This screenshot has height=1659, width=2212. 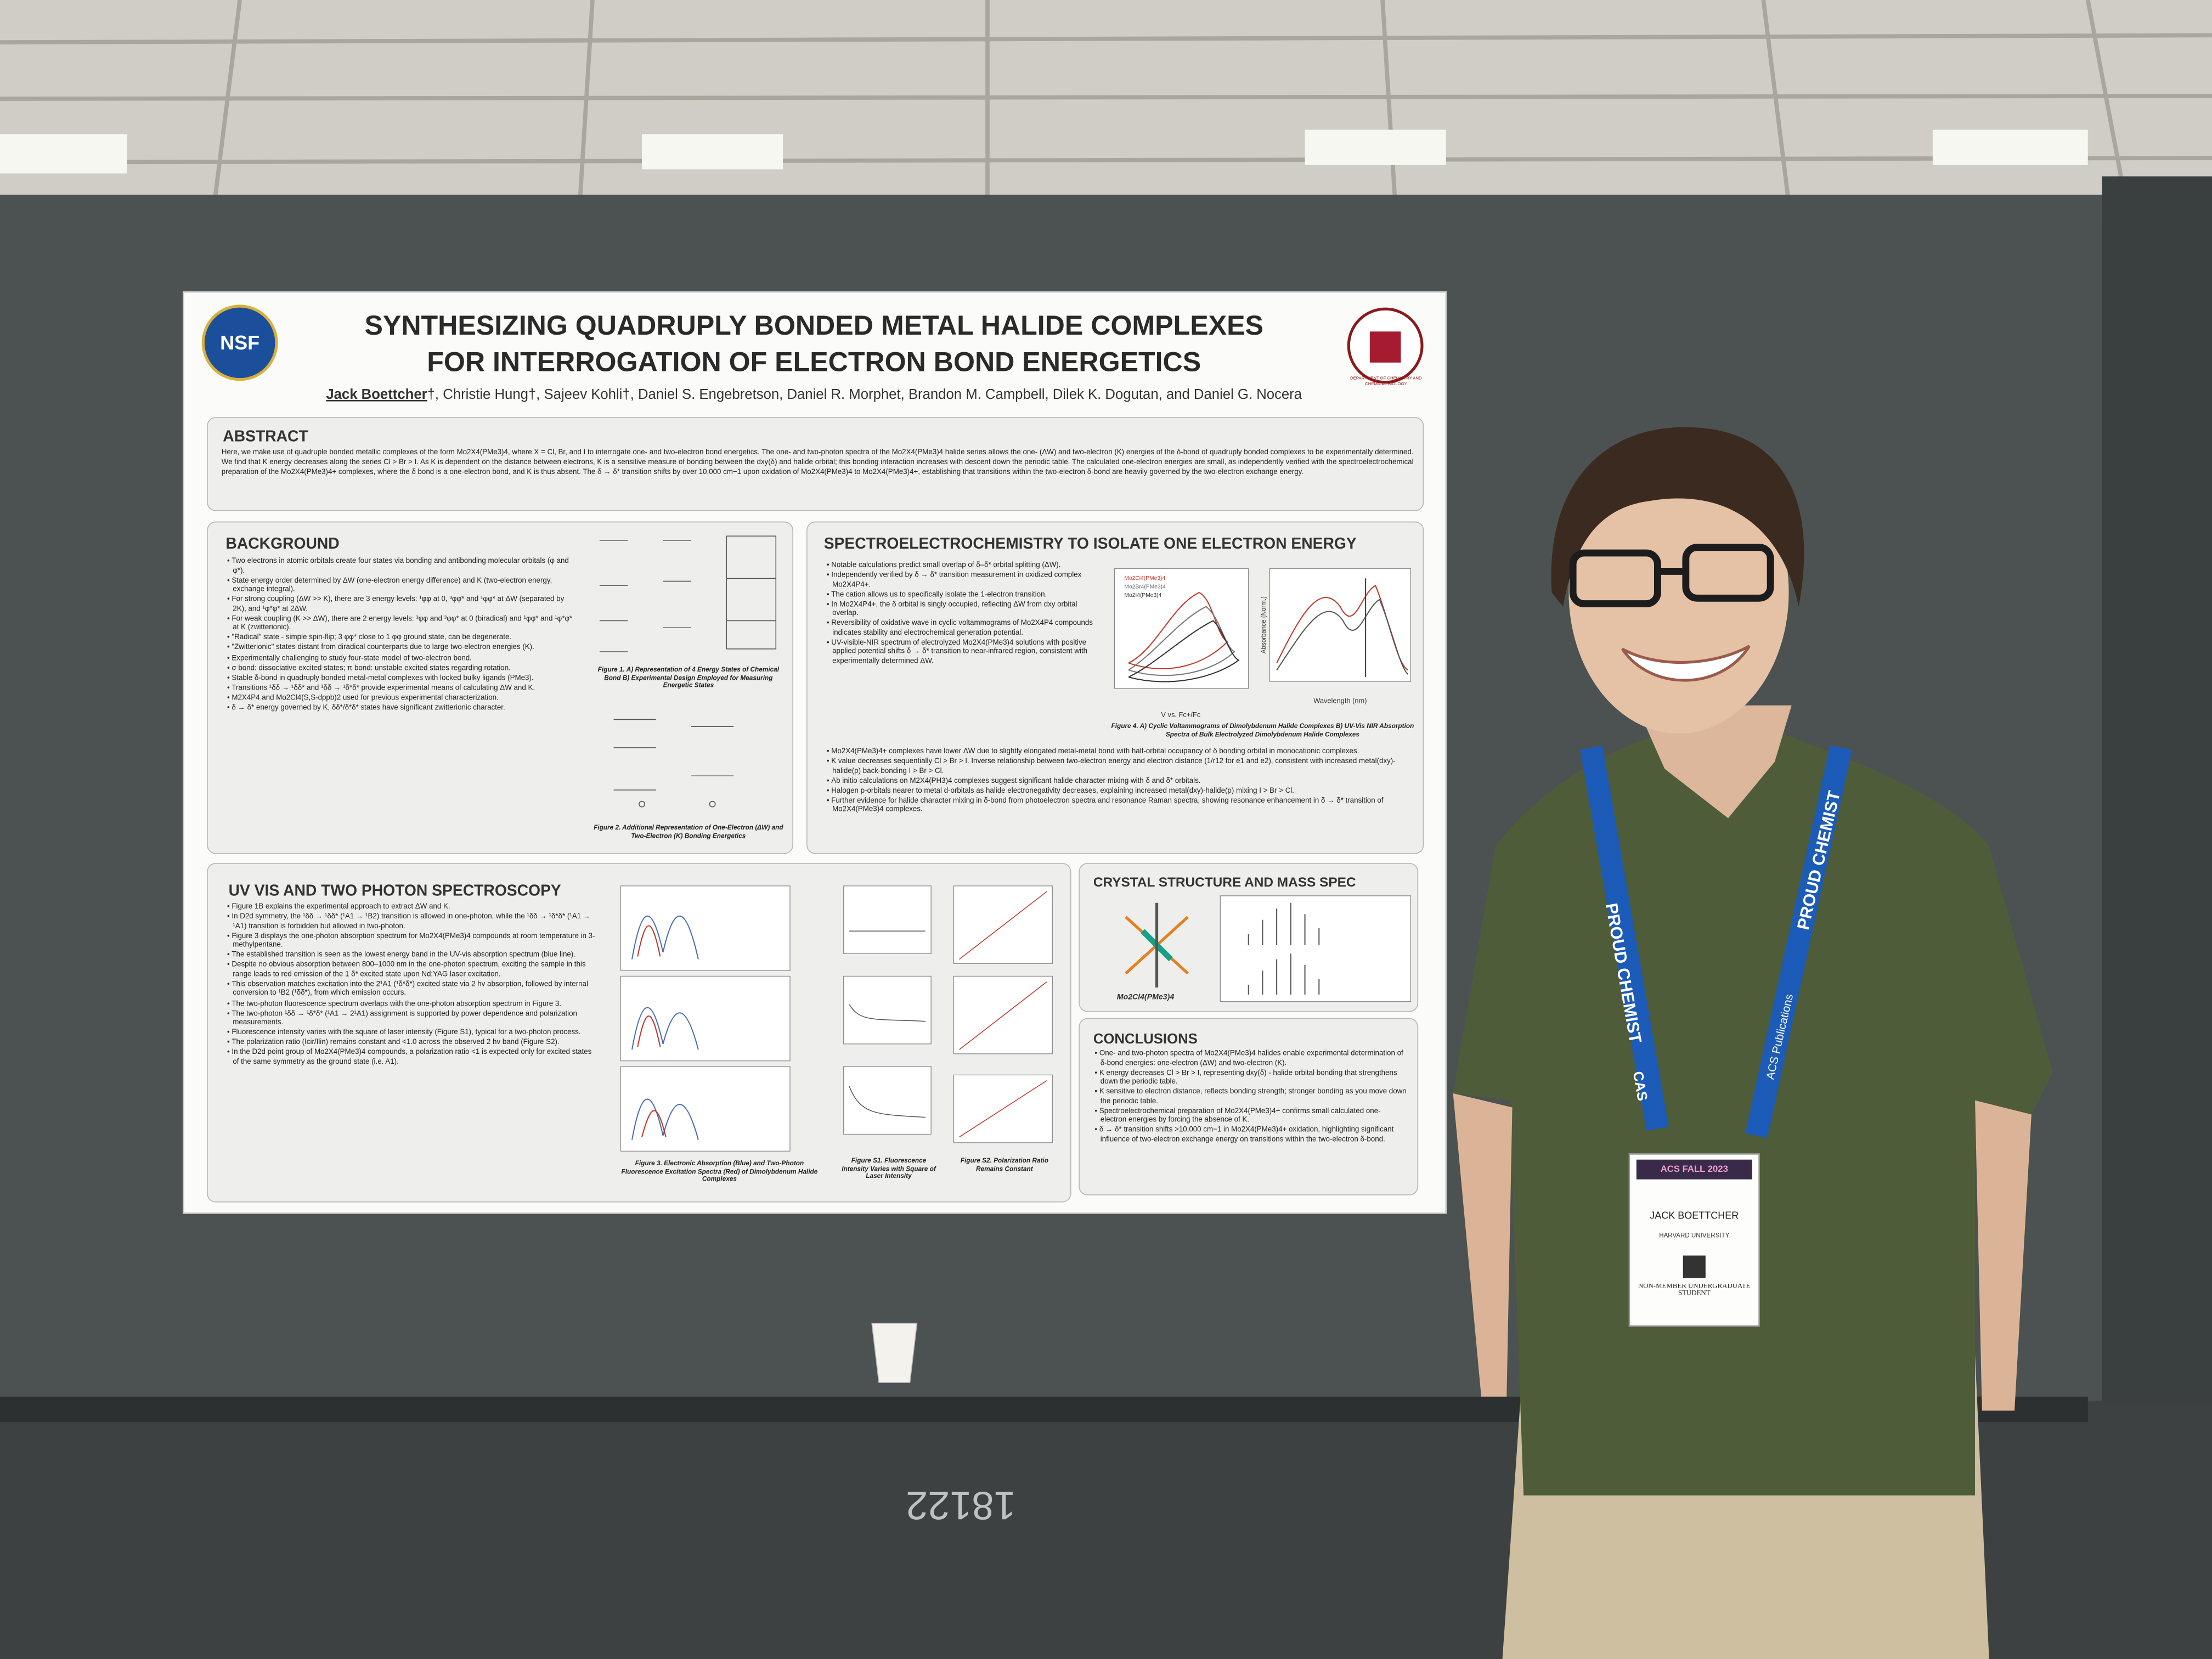 What do you see at coordinates (1142, 596) in the screenshot?
I see `legend-entry: Mo2I4(PMe3)4` at bounding box center [1142, 596].